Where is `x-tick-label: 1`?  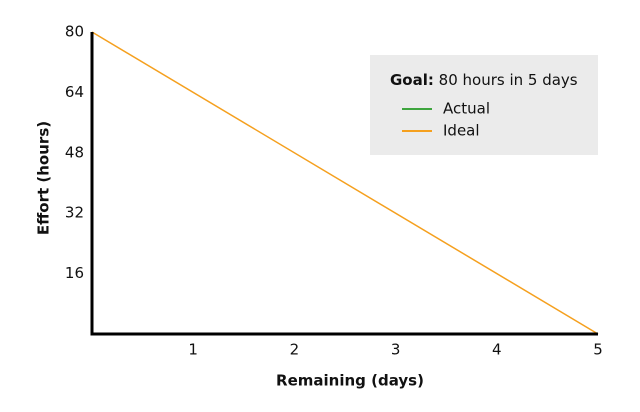
x-tick-label: 1 is located at coordinates (193, 350).